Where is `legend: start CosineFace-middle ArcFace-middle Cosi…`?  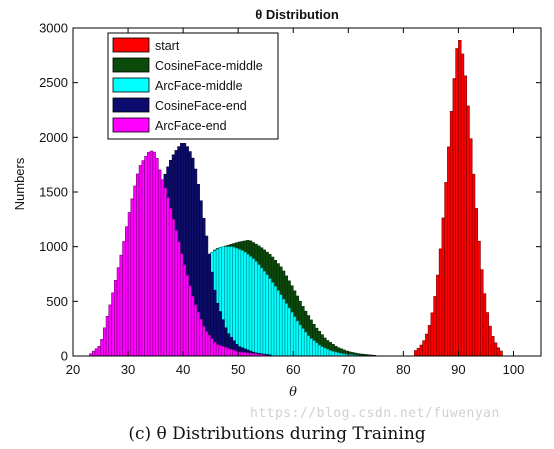
legend: start CosineFace-middle ArcFace-middle Cosi… is located at coordinates (193, 86).